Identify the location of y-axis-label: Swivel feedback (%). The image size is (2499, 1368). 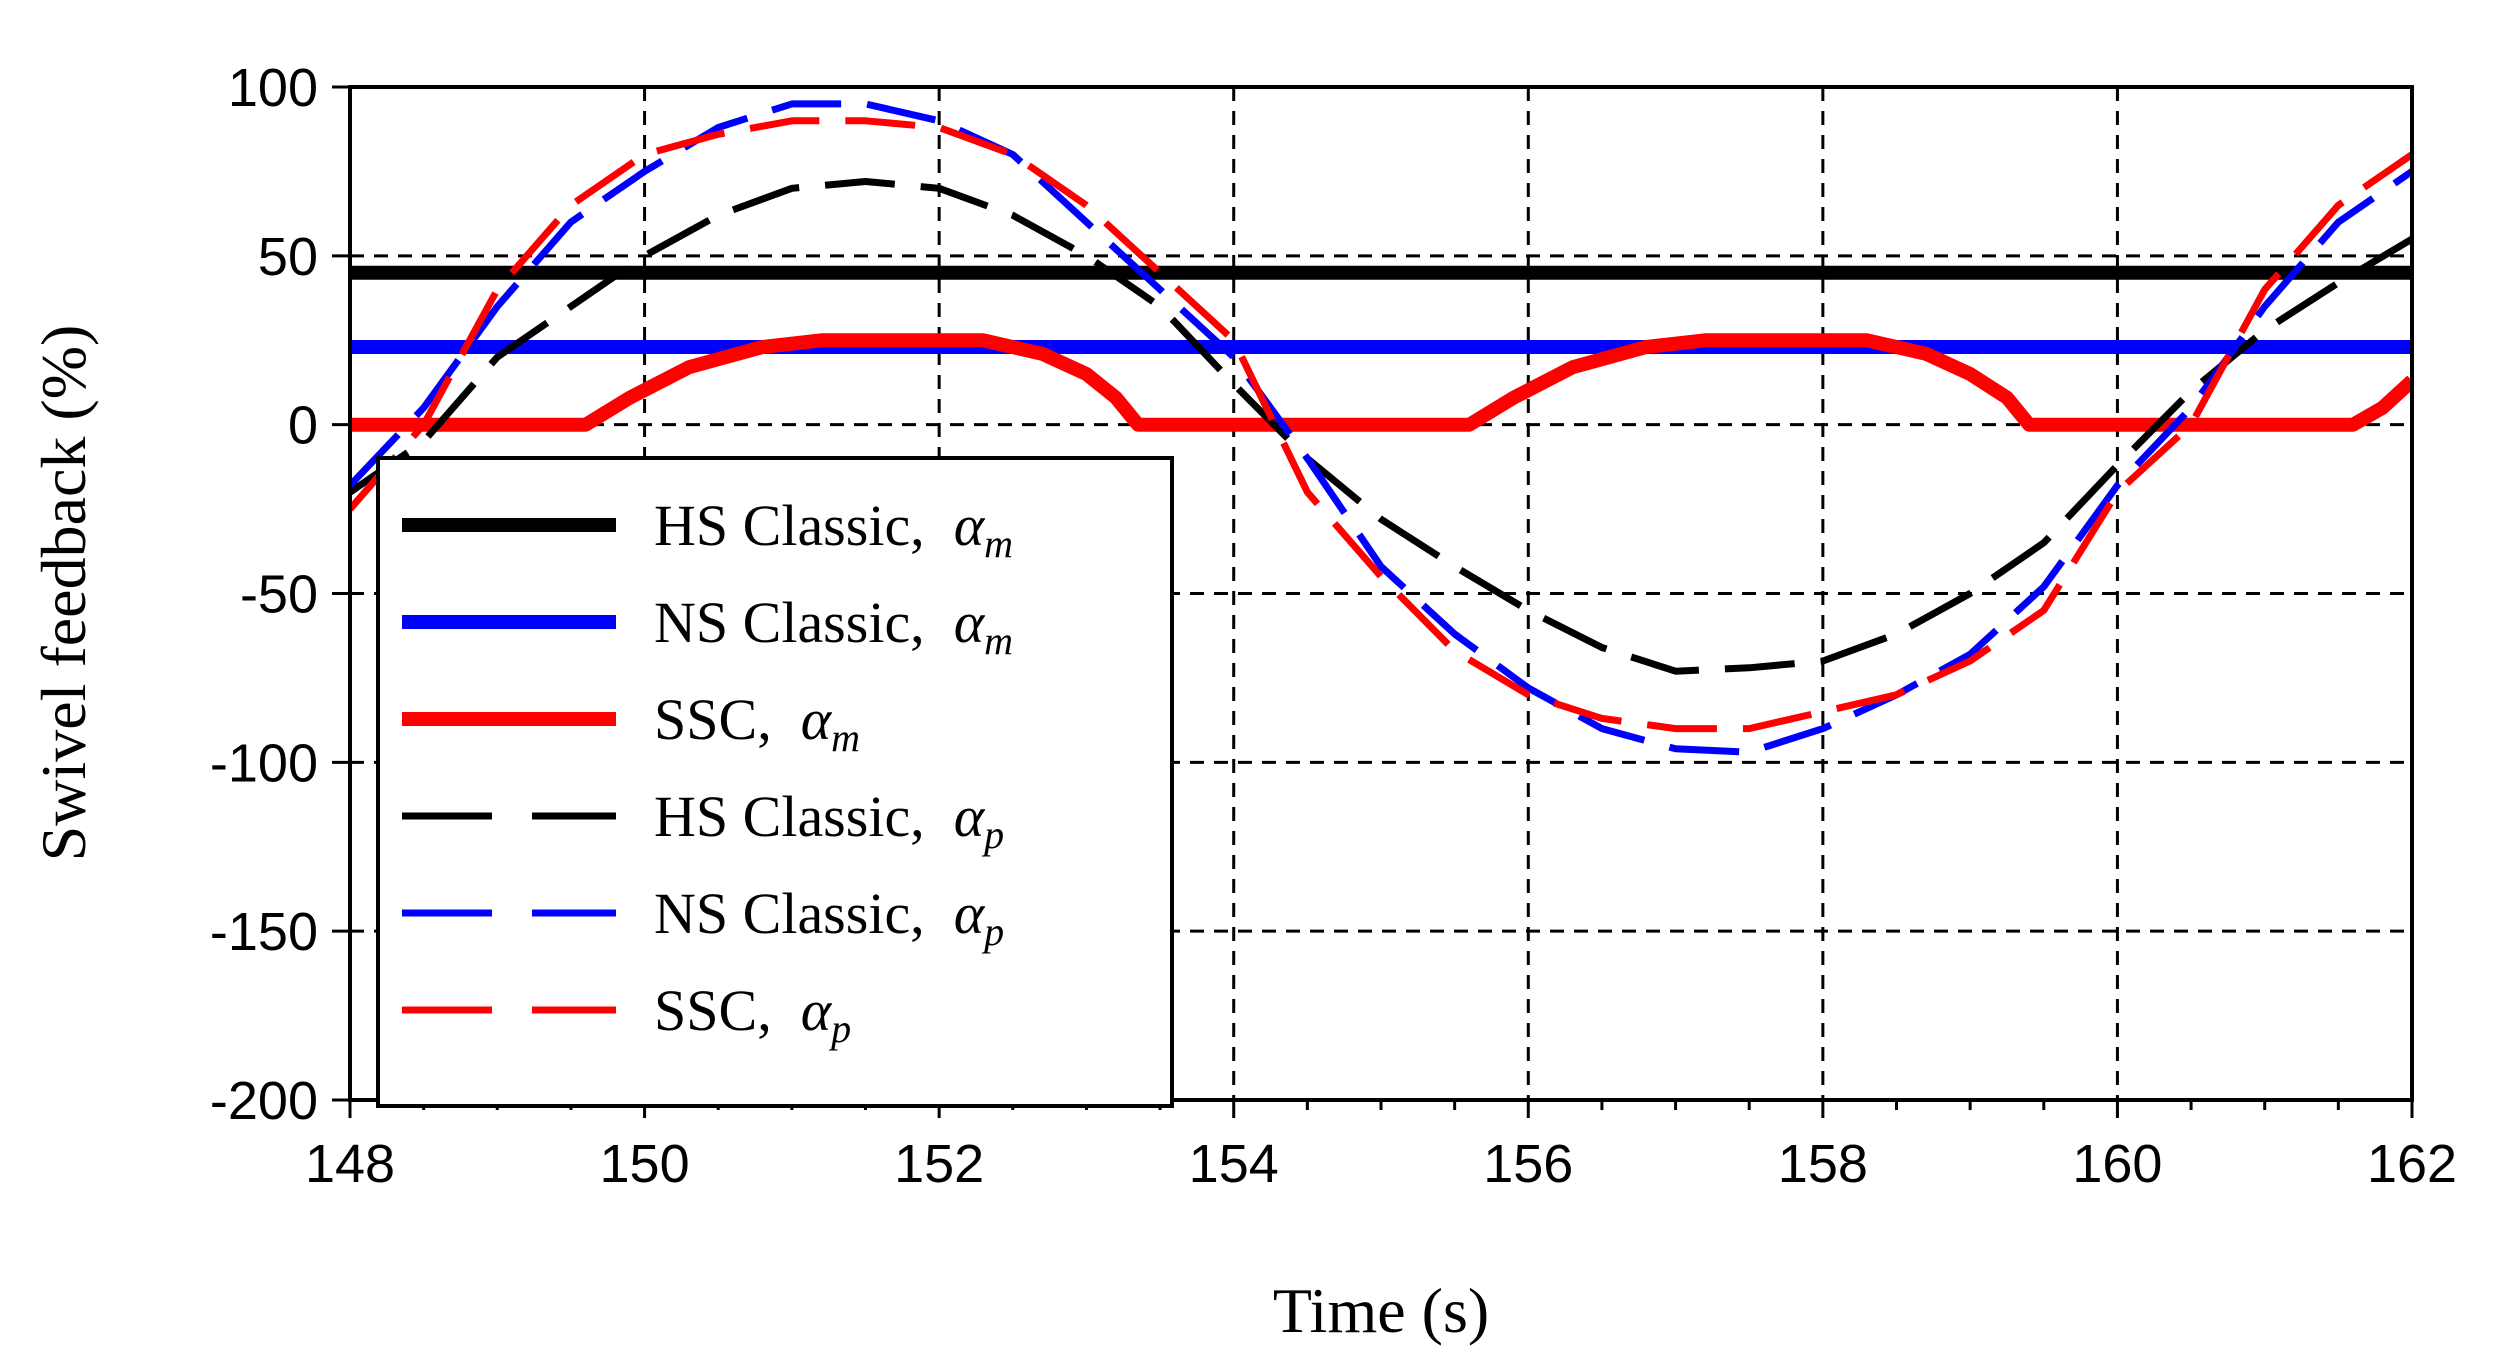
(63, 593).